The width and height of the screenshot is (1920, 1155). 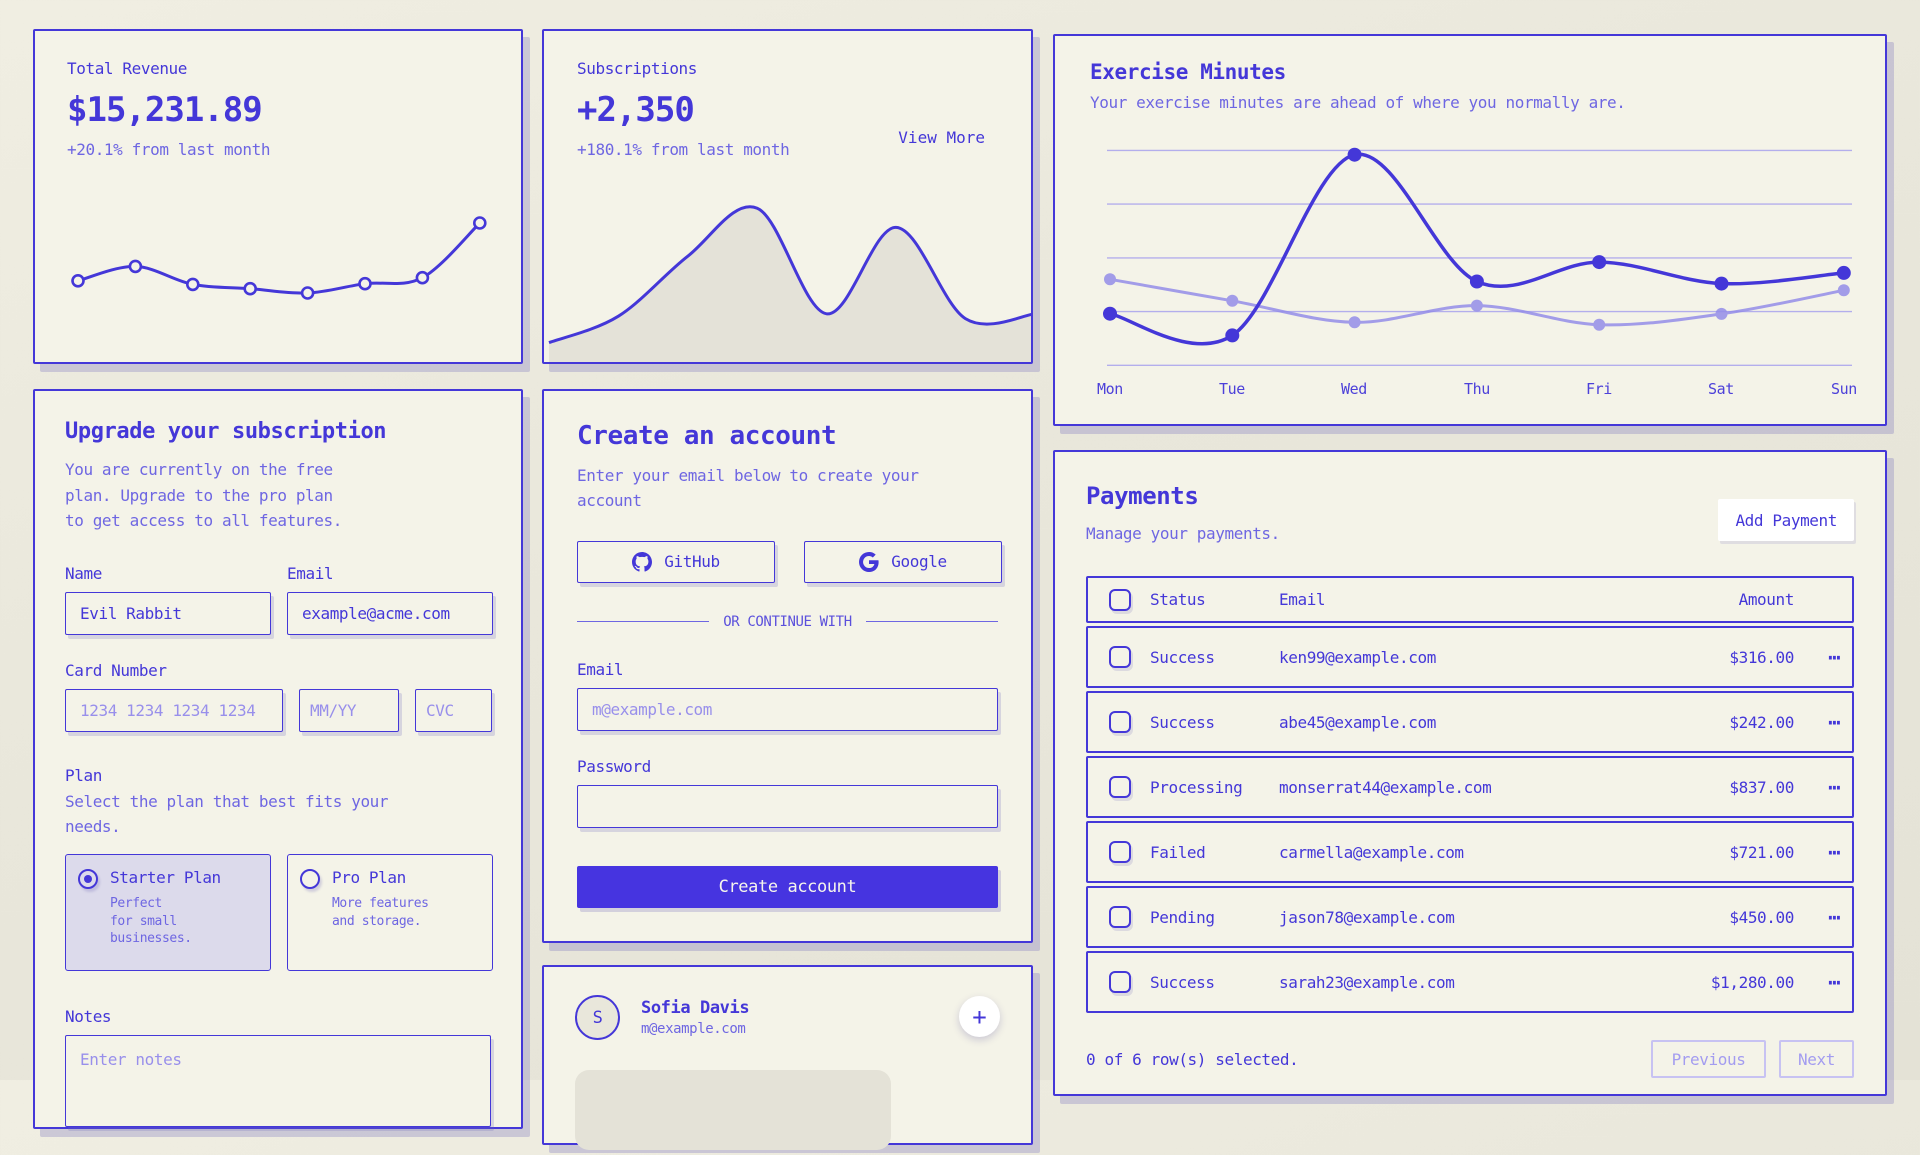 I want to click on avatar-initial: S, so click(x=597, y=1017).